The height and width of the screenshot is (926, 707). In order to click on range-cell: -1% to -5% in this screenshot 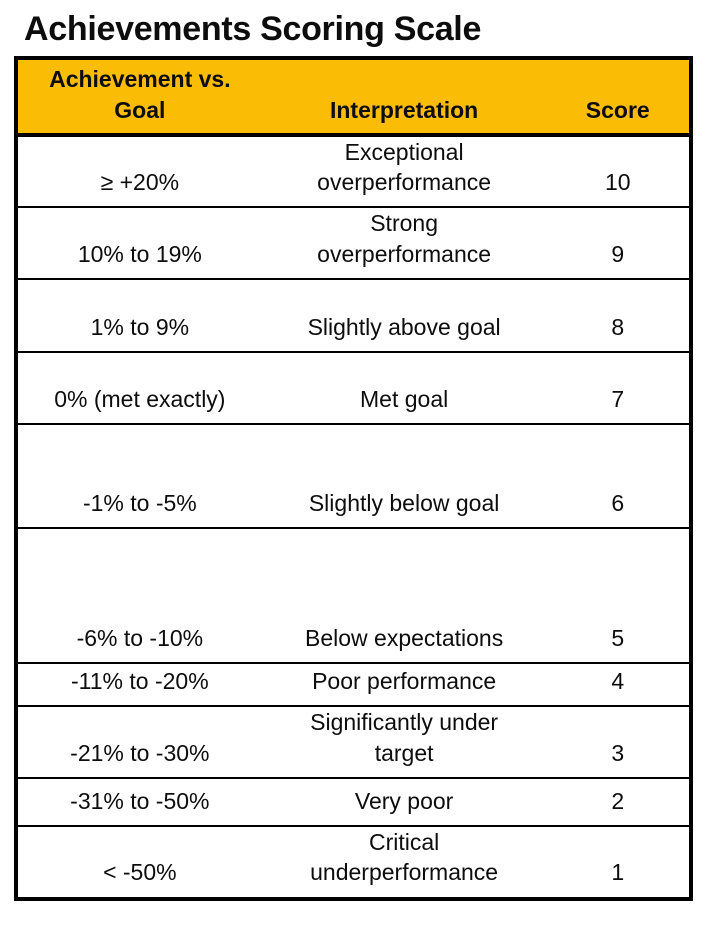, I will do `click(139, 477)`.